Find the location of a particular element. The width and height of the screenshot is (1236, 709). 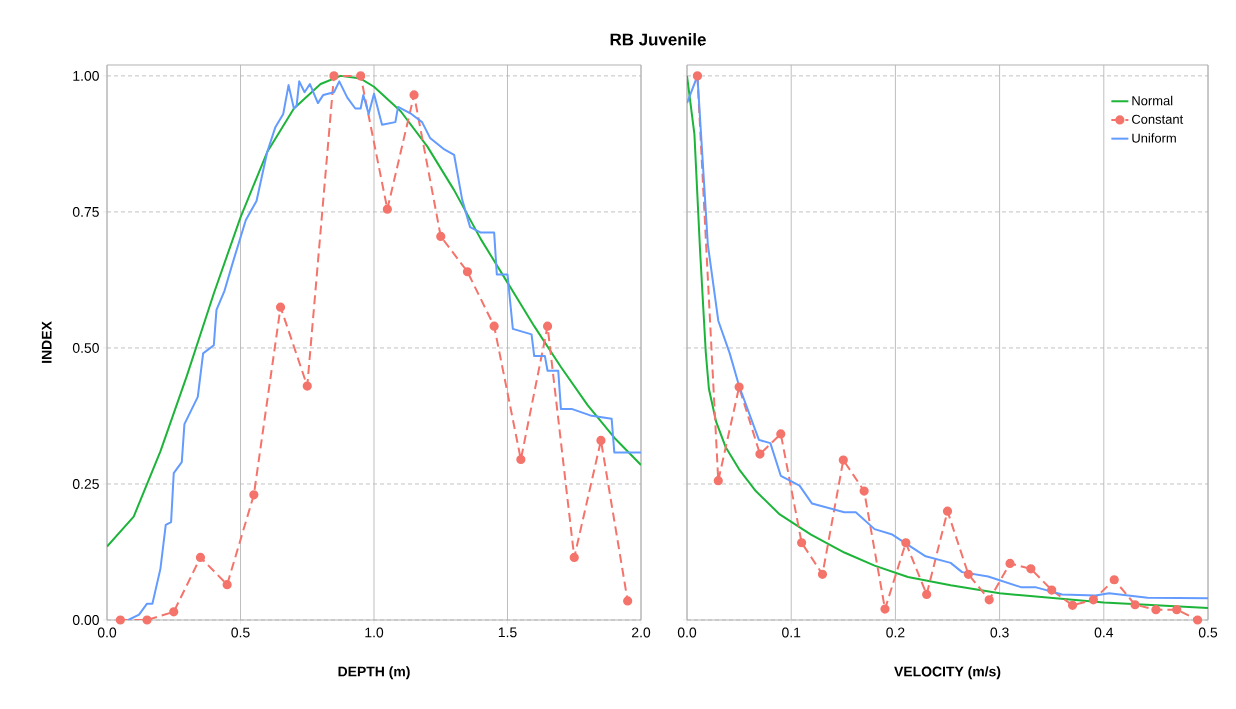

y-tick-label: 0.50 is located at coordinates (85, 347).